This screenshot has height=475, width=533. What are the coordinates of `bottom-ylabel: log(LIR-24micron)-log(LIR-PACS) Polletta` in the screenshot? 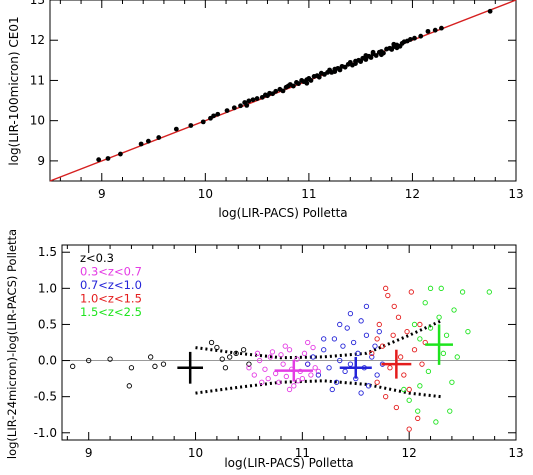 It's located at (12, 344).